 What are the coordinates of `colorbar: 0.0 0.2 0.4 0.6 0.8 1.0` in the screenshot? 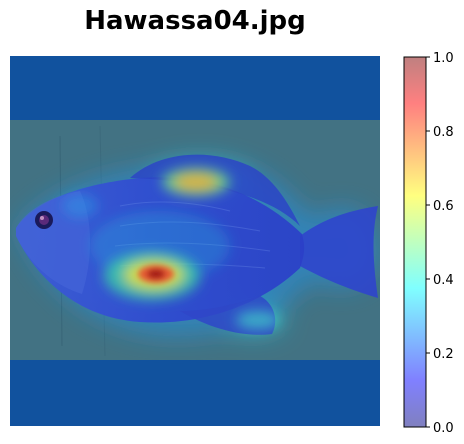 It's located at (428, 243).